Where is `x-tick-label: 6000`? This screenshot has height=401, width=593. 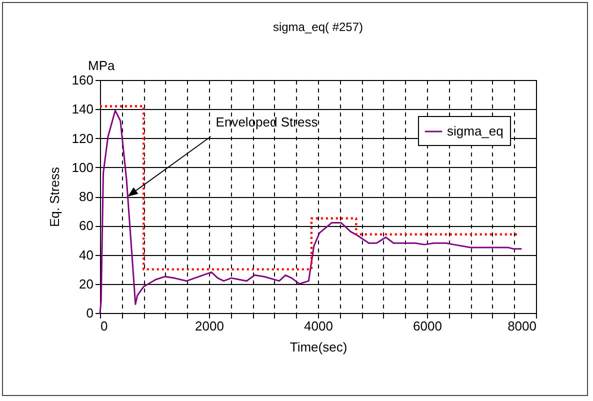
x-tick-label: 6000 is located at coordinates (427, 326).